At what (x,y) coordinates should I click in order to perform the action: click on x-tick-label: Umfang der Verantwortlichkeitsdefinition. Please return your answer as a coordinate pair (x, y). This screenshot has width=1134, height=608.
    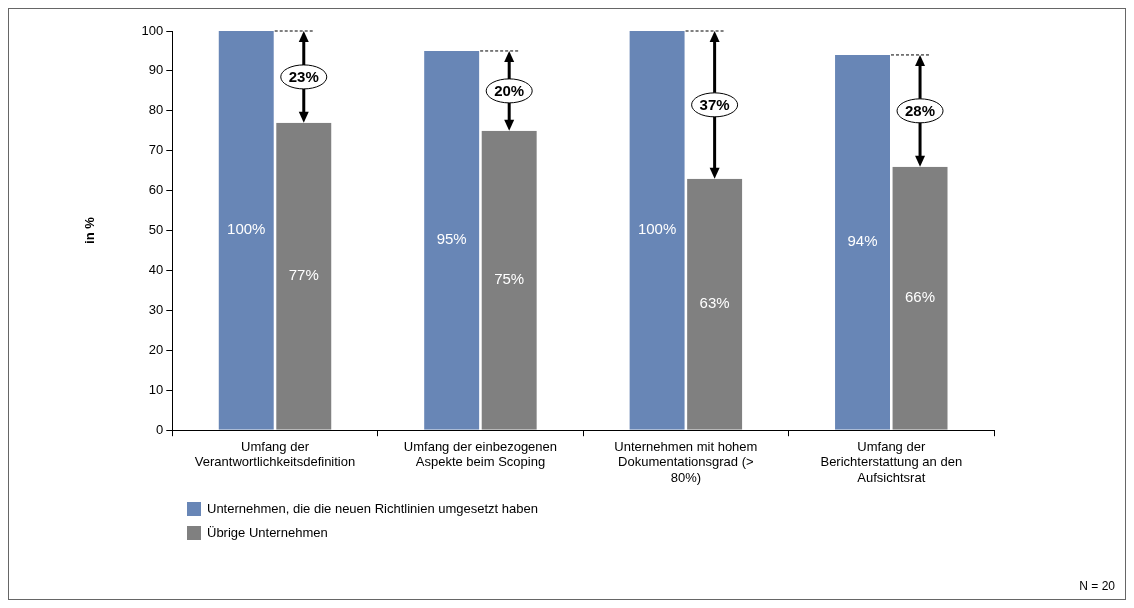
    Looking at the image, I should click on (275, 454).